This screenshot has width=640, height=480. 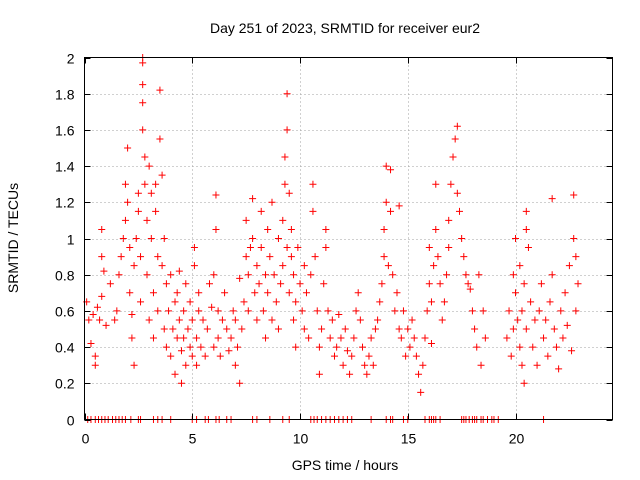 I want to click on y-tick-label: 1.4, so click(x=65, y=167).